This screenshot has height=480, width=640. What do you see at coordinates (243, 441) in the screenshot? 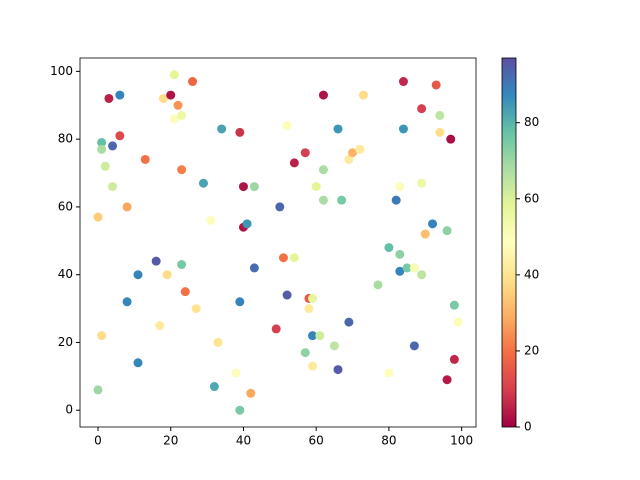
I see `x-tick-label: 40` at bounding box center [243, 441].